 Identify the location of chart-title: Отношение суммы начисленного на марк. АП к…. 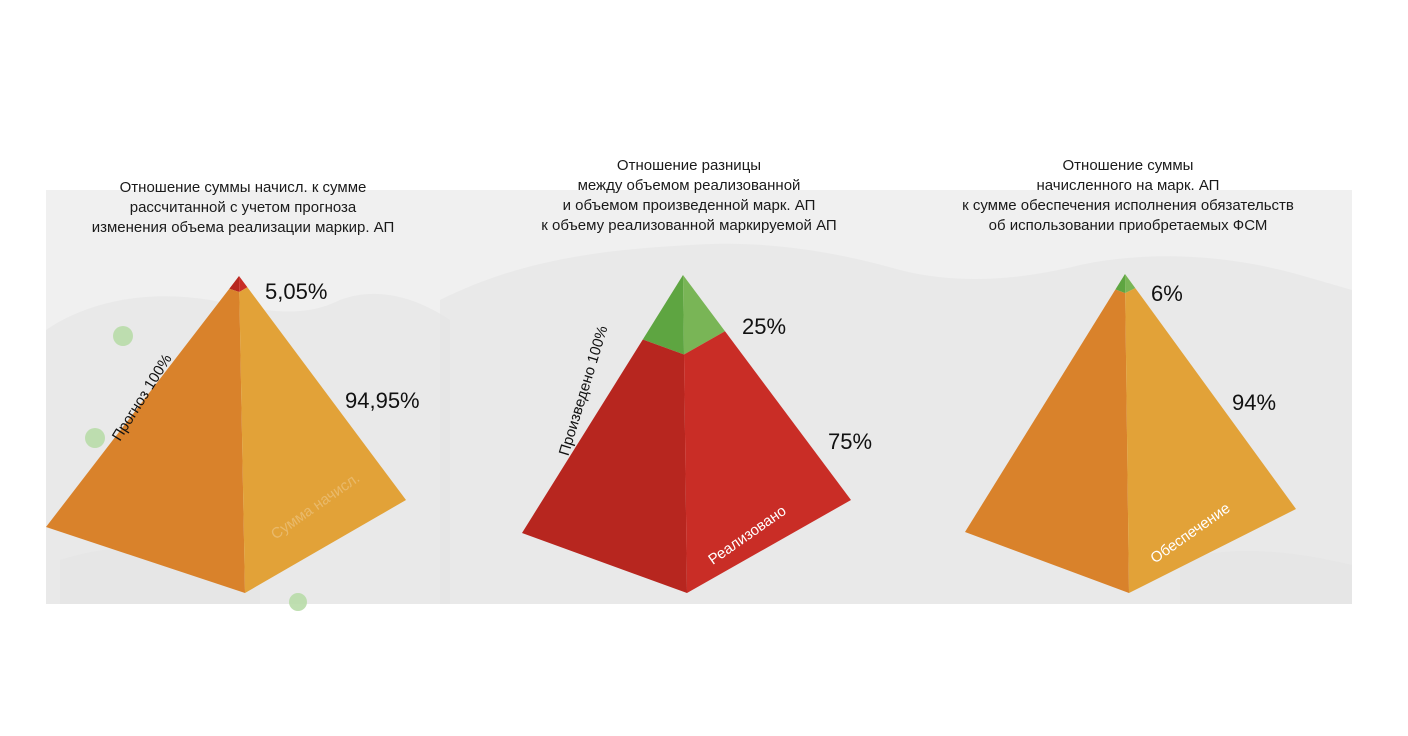
(1128, 195).